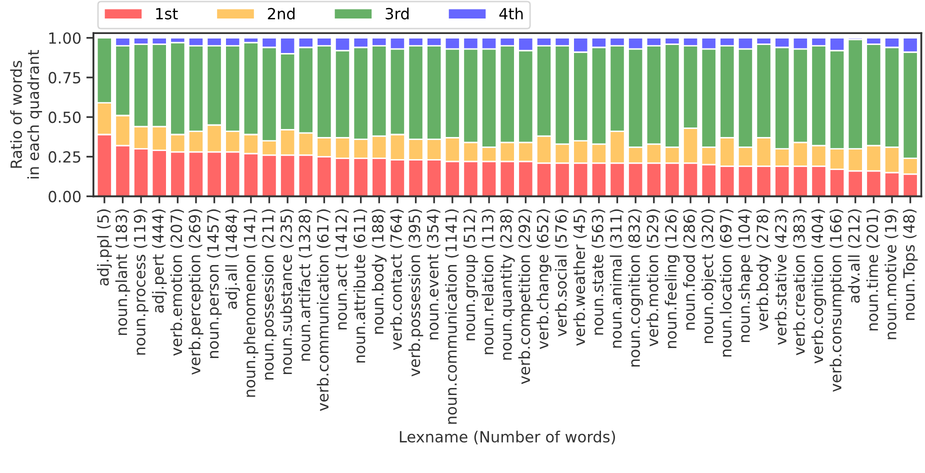 The image size is (925, 473). I want to click on x-tick-label: noun.cognition (832), so click(635, 288).